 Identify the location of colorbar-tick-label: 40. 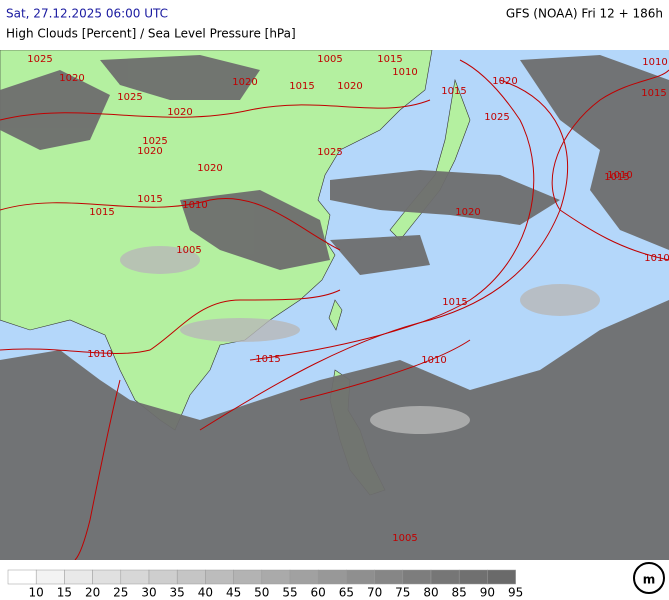
(205, 593).